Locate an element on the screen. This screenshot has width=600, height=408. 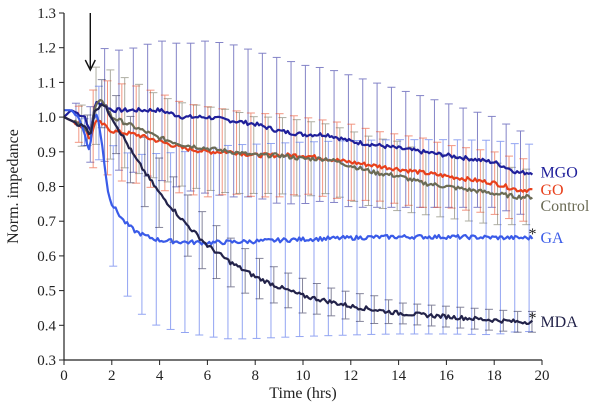
series-label-go: GO is located at coordinates (551, 190).